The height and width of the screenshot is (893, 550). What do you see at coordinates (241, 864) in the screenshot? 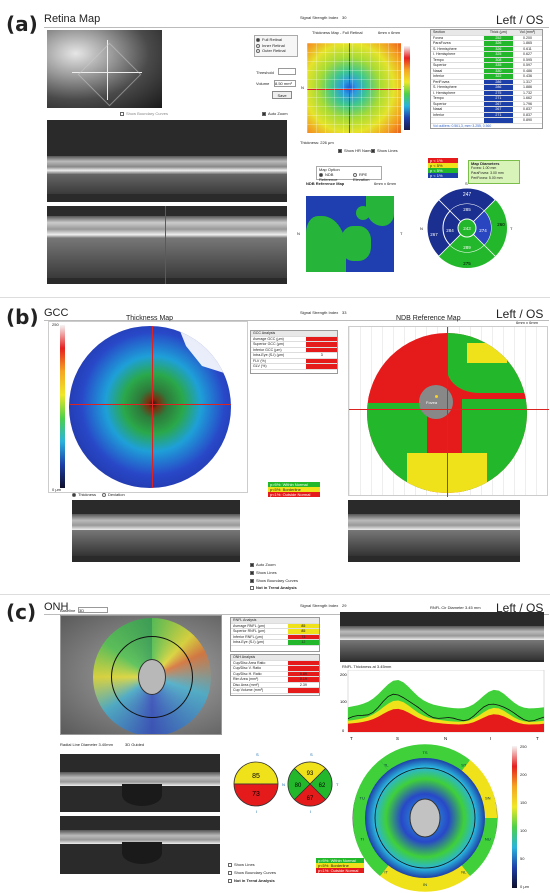
I see `onh-show-lines: Show Lines` at bounding box center [241, 864].